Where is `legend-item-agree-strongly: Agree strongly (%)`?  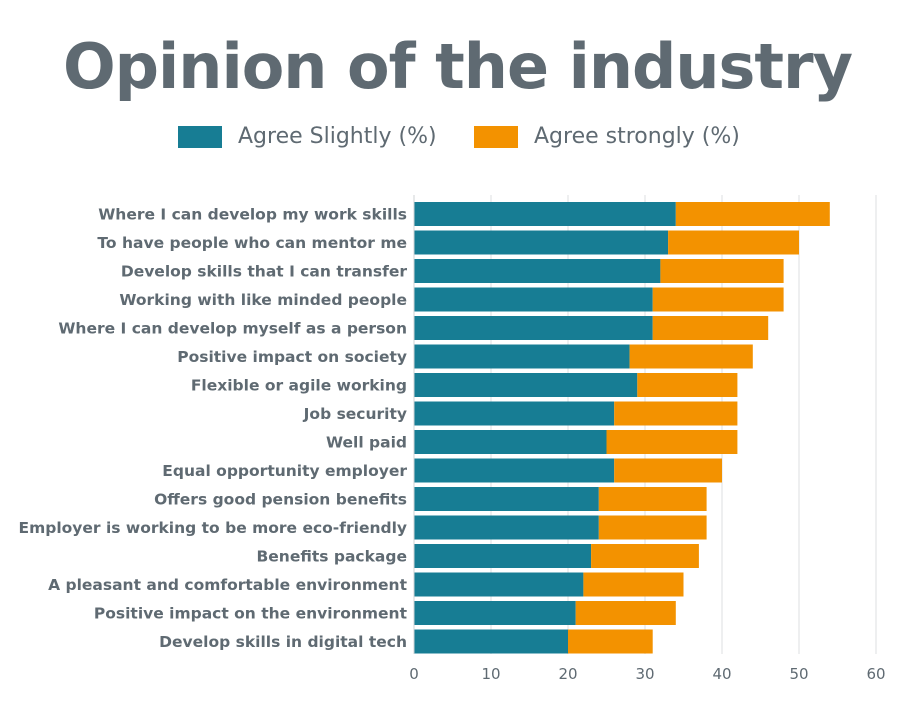
legend-item-agree-strongly: Agree strongly (%) is located at coordinates (607, 136).